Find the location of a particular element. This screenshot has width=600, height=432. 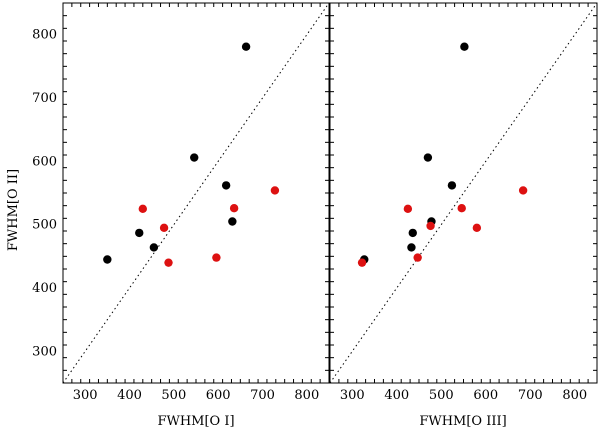

y-tick-label: 400 is located at coordinates (44, 288).